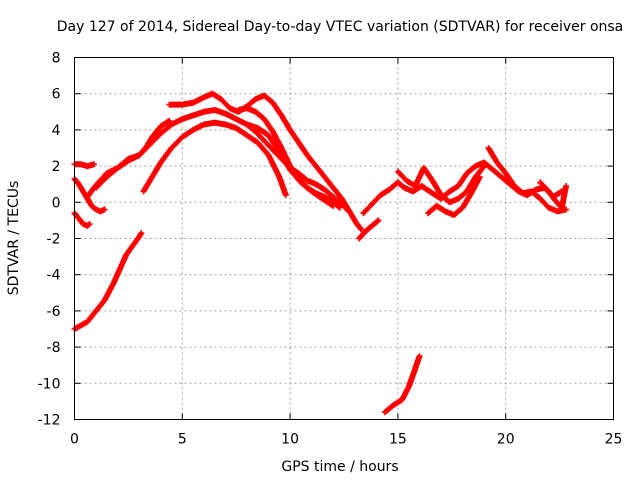 The image size is (640, 480). What do you see at coordinates (398, 440) in the screenshot?
I see `x-tick-label: 15` at bounding box center [398, 440].